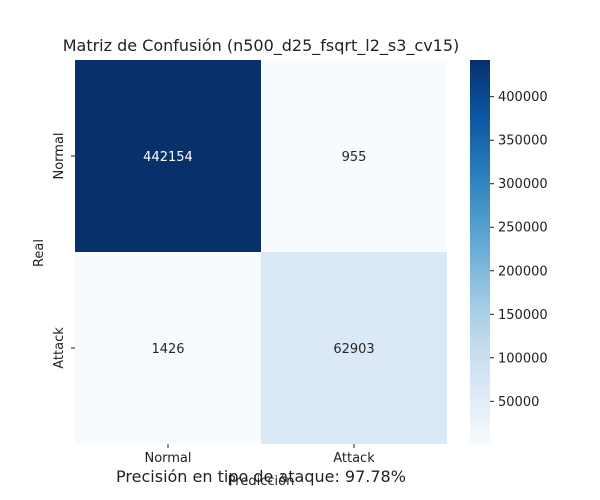 The image size is (600, 500). I want to click on colorbar-tick-label: 400000, so click(523, 97).